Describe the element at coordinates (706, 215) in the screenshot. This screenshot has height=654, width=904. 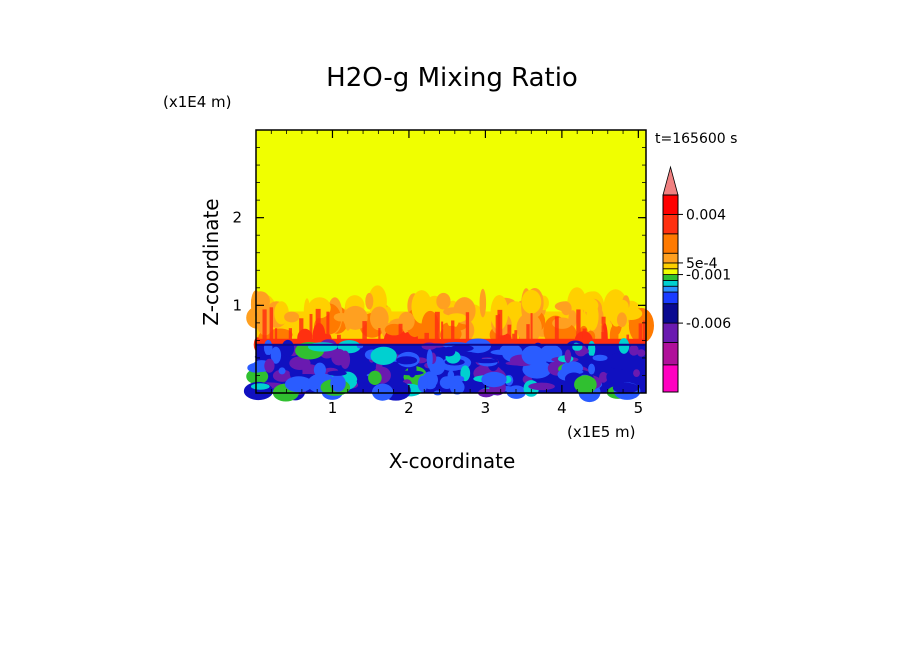
I see `colorbar-tick-label: 0.004` at that location.